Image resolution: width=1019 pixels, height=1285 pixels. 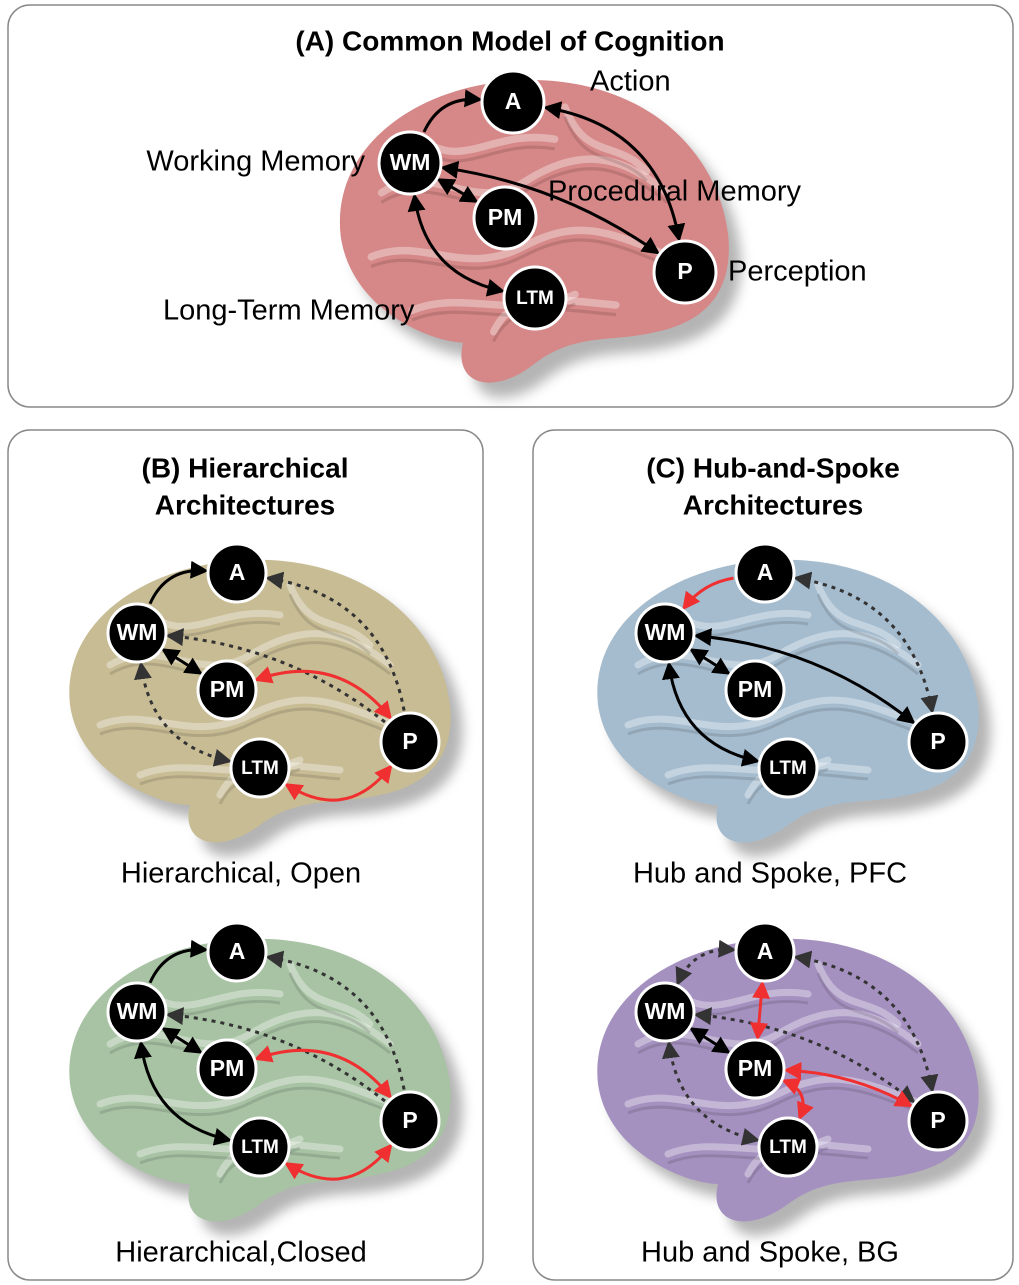 What do you see at coordinates (241, 874) in the screenshot?
I see `diagram-caption: Hierarchical, Open` at bounding box center [241, 874].